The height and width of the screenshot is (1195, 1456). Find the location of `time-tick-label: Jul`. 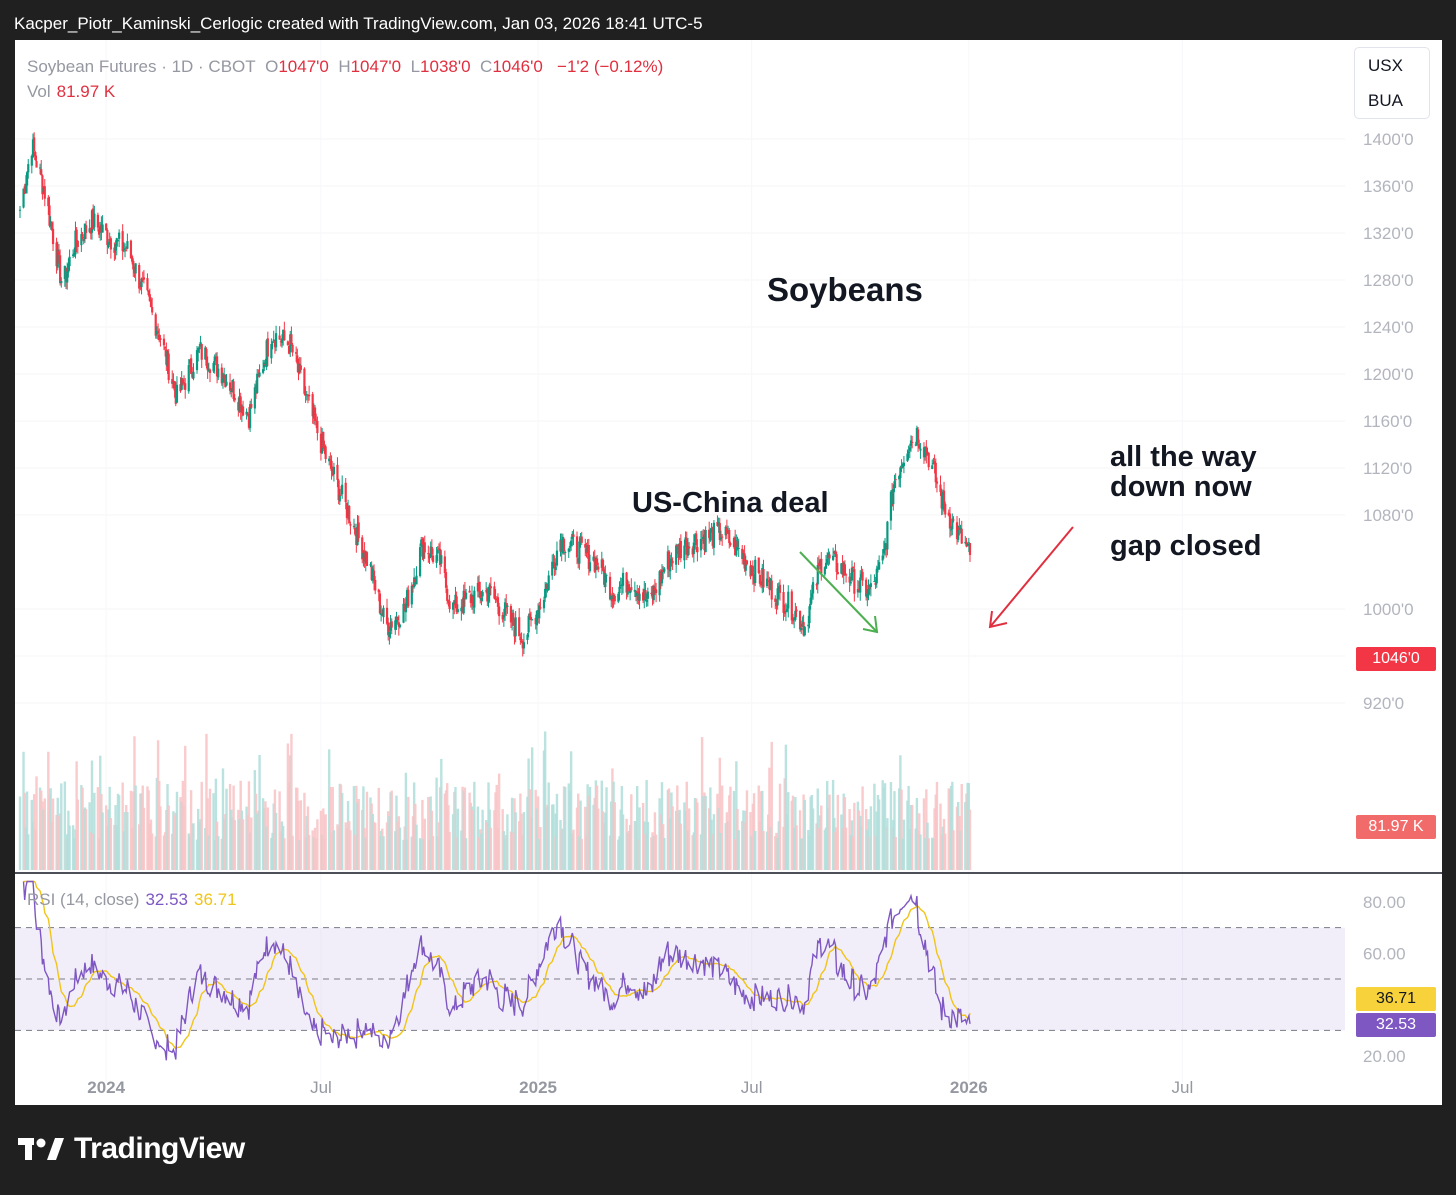

time-tick-label: Jul is located at coordinates (321, 1087).